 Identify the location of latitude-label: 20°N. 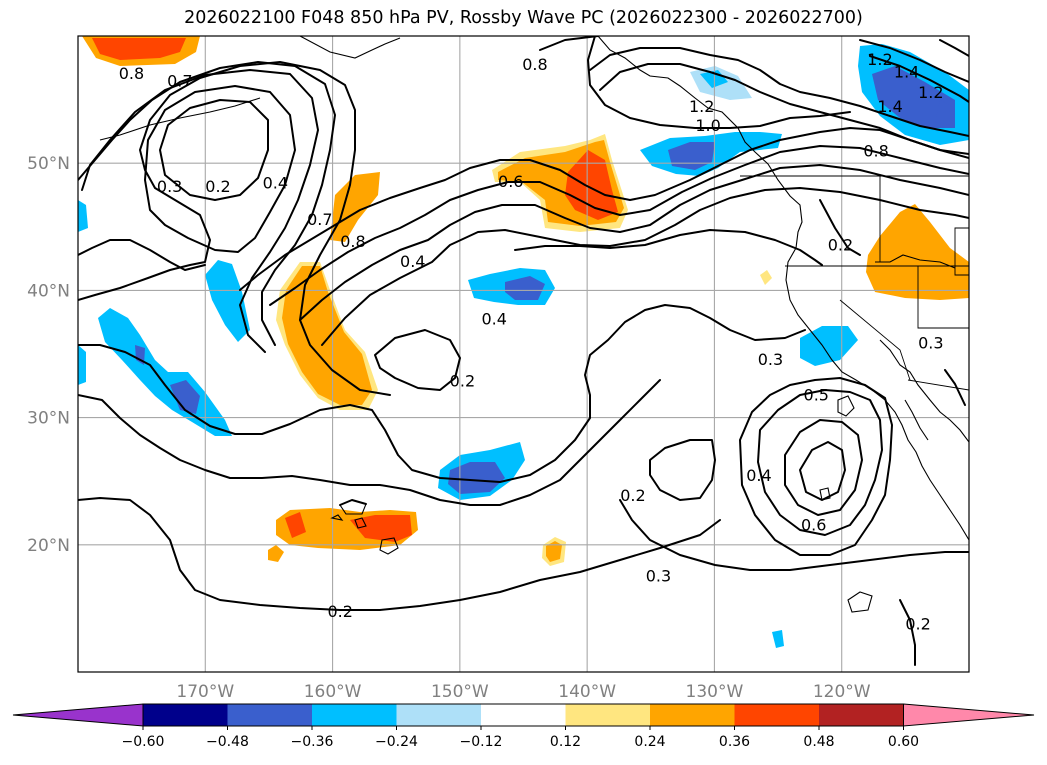
(48, 546).